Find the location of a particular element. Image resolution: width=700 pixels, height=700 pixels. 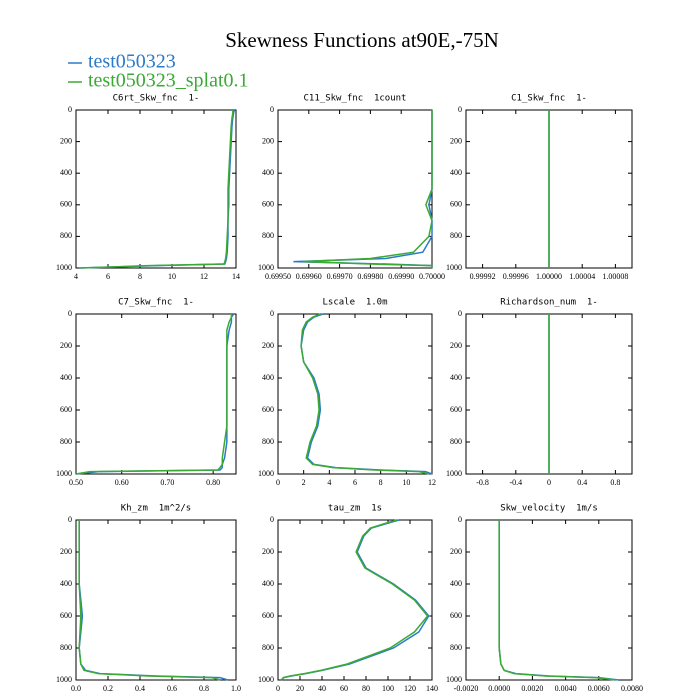

x-tick-label: 0.70 is located at coordinates (167, 482).